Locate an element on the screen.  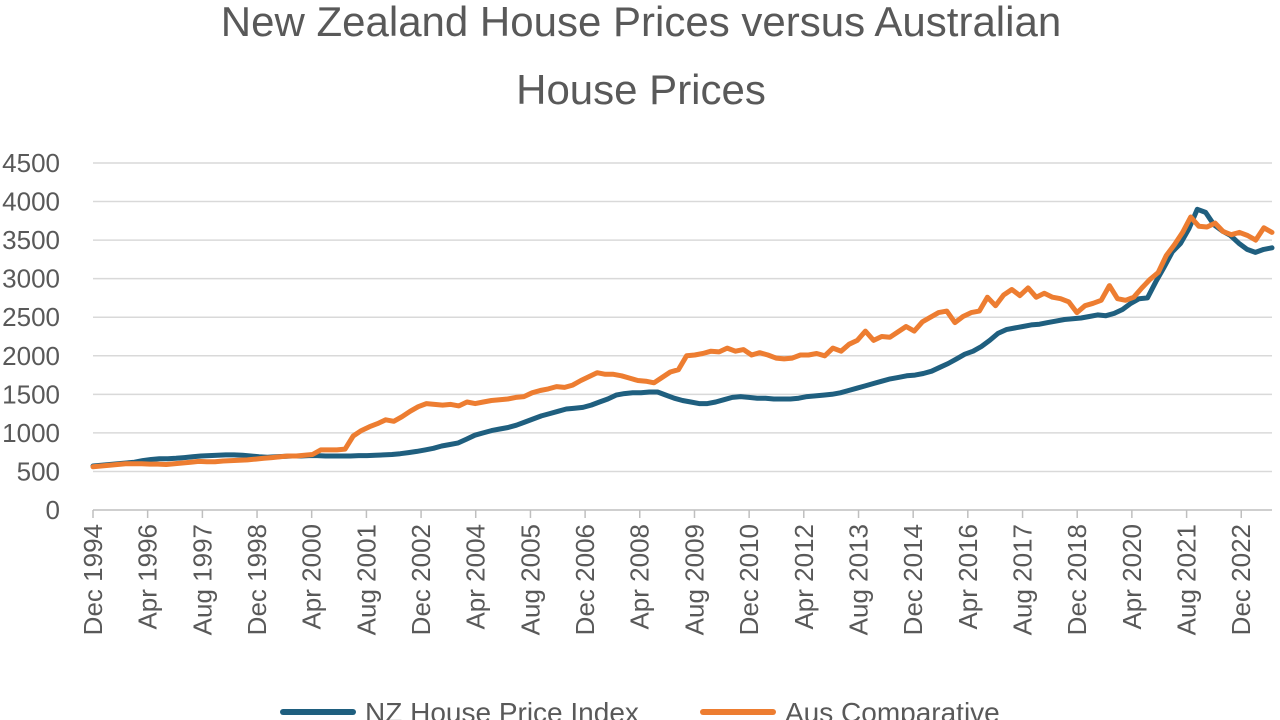
x-tick-label: Apr 2000 is located at coordinates (312, 577).